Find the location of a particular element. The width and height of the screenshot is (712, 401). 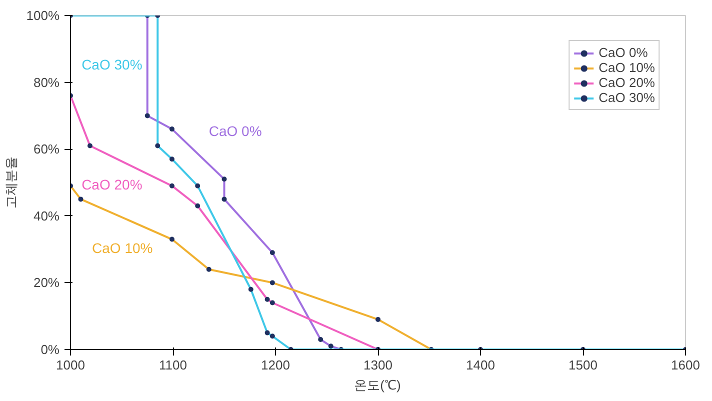

x-axis-title: 온도(℃) is located at coordinates (377, 385).